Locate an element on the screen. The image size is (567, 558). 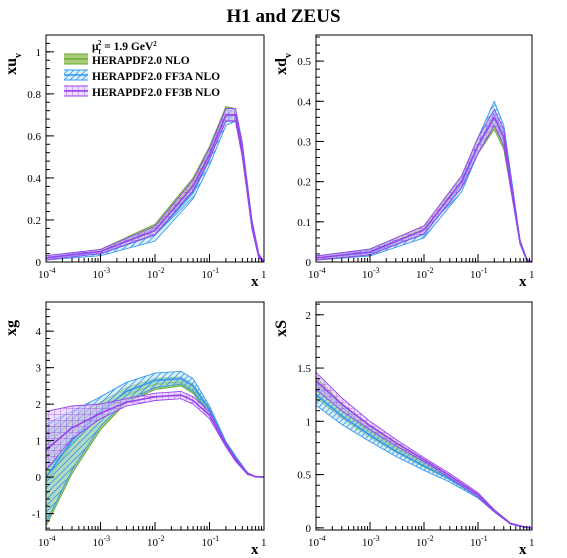
y-axis-label: xS is located at coordinates (281, 328).